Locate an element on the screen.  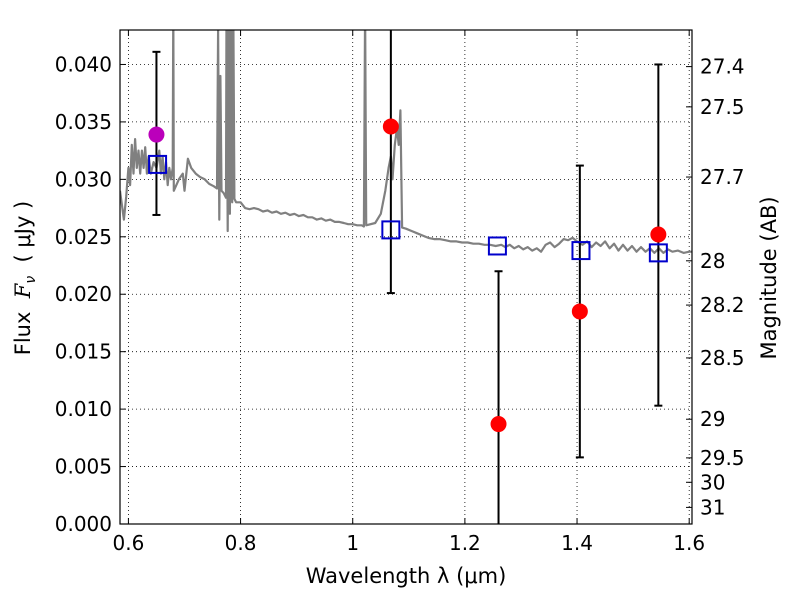
y-tick-label: 0.010 is located at coordinates (83, 409).